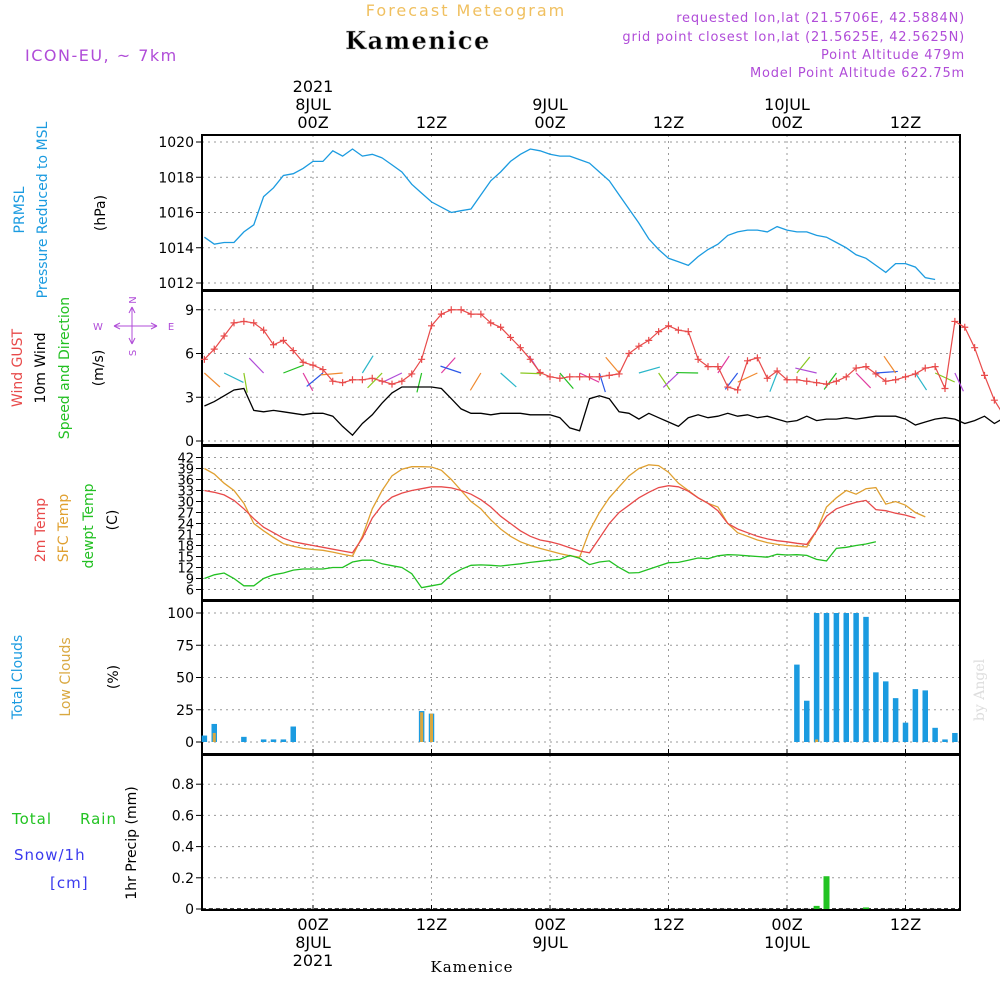  What do you see at coordinates (826, 892) in the screenshot?
I see `precip-bar` at bounding box center [826, 892].